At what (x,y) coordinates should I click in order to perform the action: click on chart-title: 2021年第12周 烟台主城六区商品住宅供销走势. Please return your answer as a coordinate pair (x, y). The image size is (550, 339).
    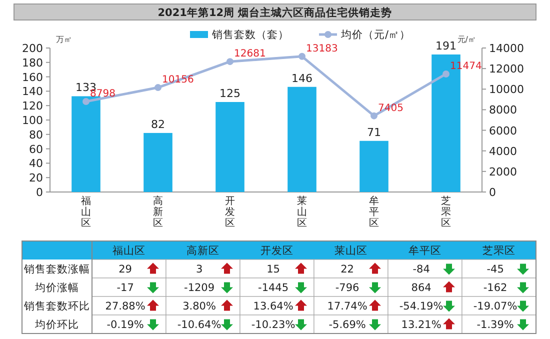
    Looking at the image, I should click on (275, 12).